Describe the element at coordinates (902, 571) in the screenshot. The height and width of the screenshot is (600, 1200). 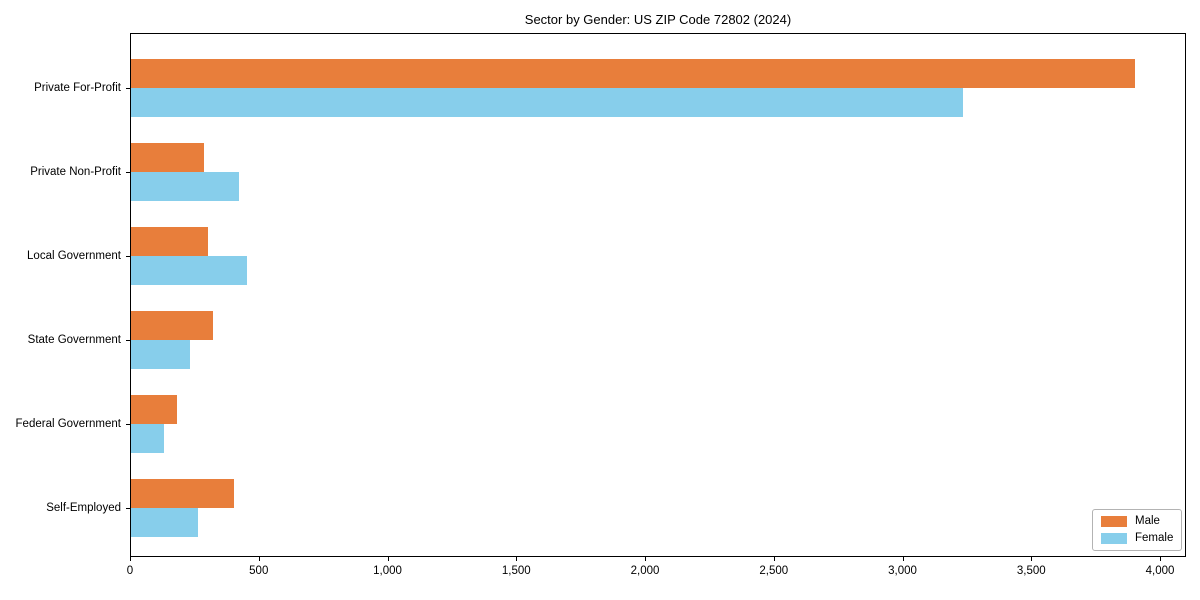
I see `x-axis-label: 3,000` at that location.